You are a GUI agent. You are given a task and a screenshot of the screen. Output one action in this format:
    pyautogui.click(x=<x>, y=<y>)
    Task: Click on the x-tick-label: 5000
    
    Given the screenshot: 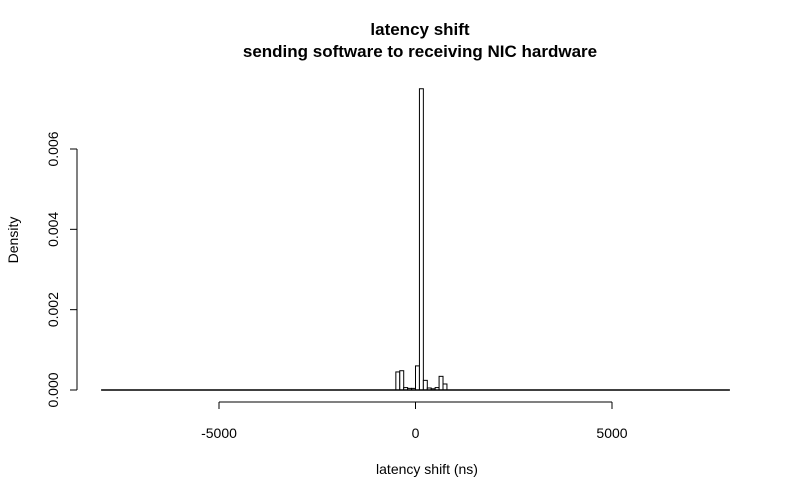 What is the action you would take?
    pyautogui.click(x=611, y=433)
    